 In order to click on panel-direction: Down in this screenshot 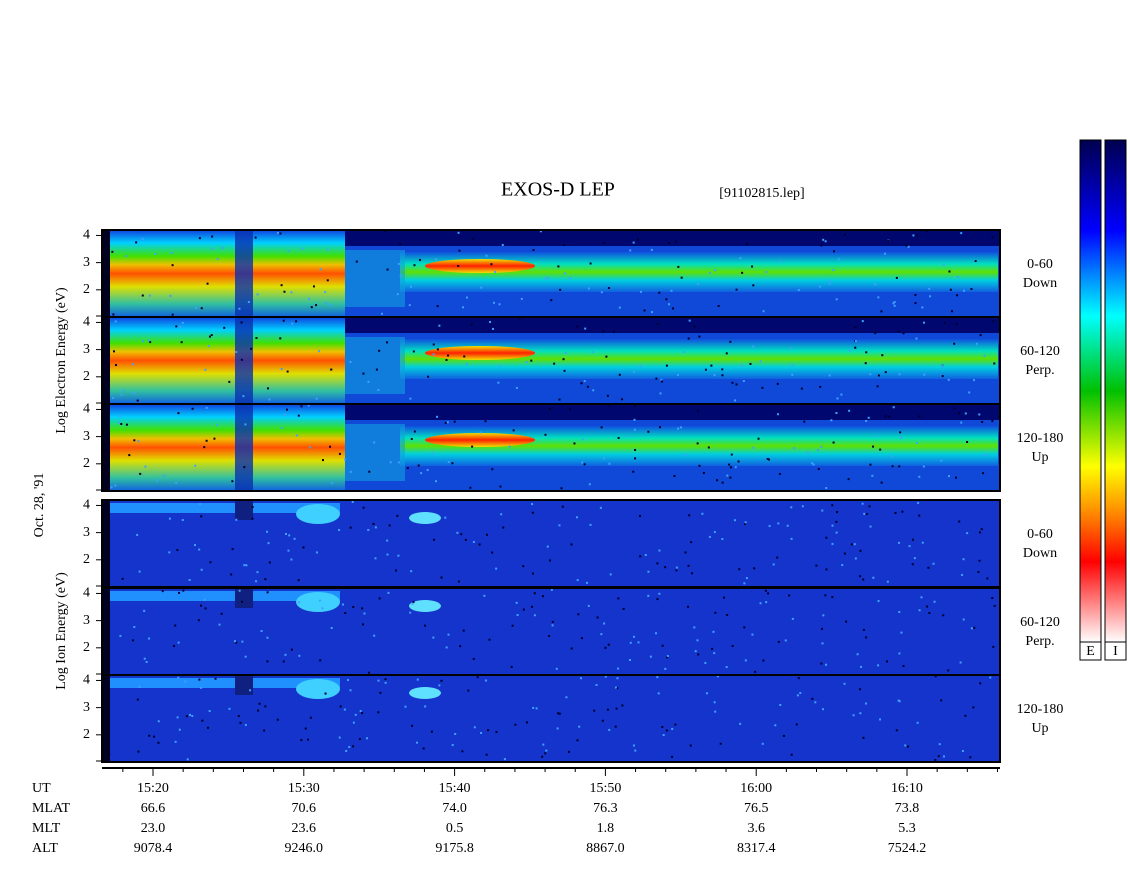, I will do `click(1040, 553)`.